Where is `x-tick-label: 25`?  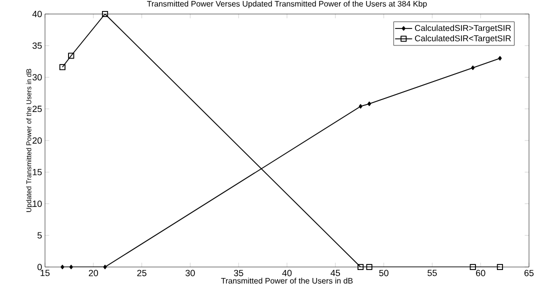 x-tick-label: 25 is located at coordinates (141, 273).